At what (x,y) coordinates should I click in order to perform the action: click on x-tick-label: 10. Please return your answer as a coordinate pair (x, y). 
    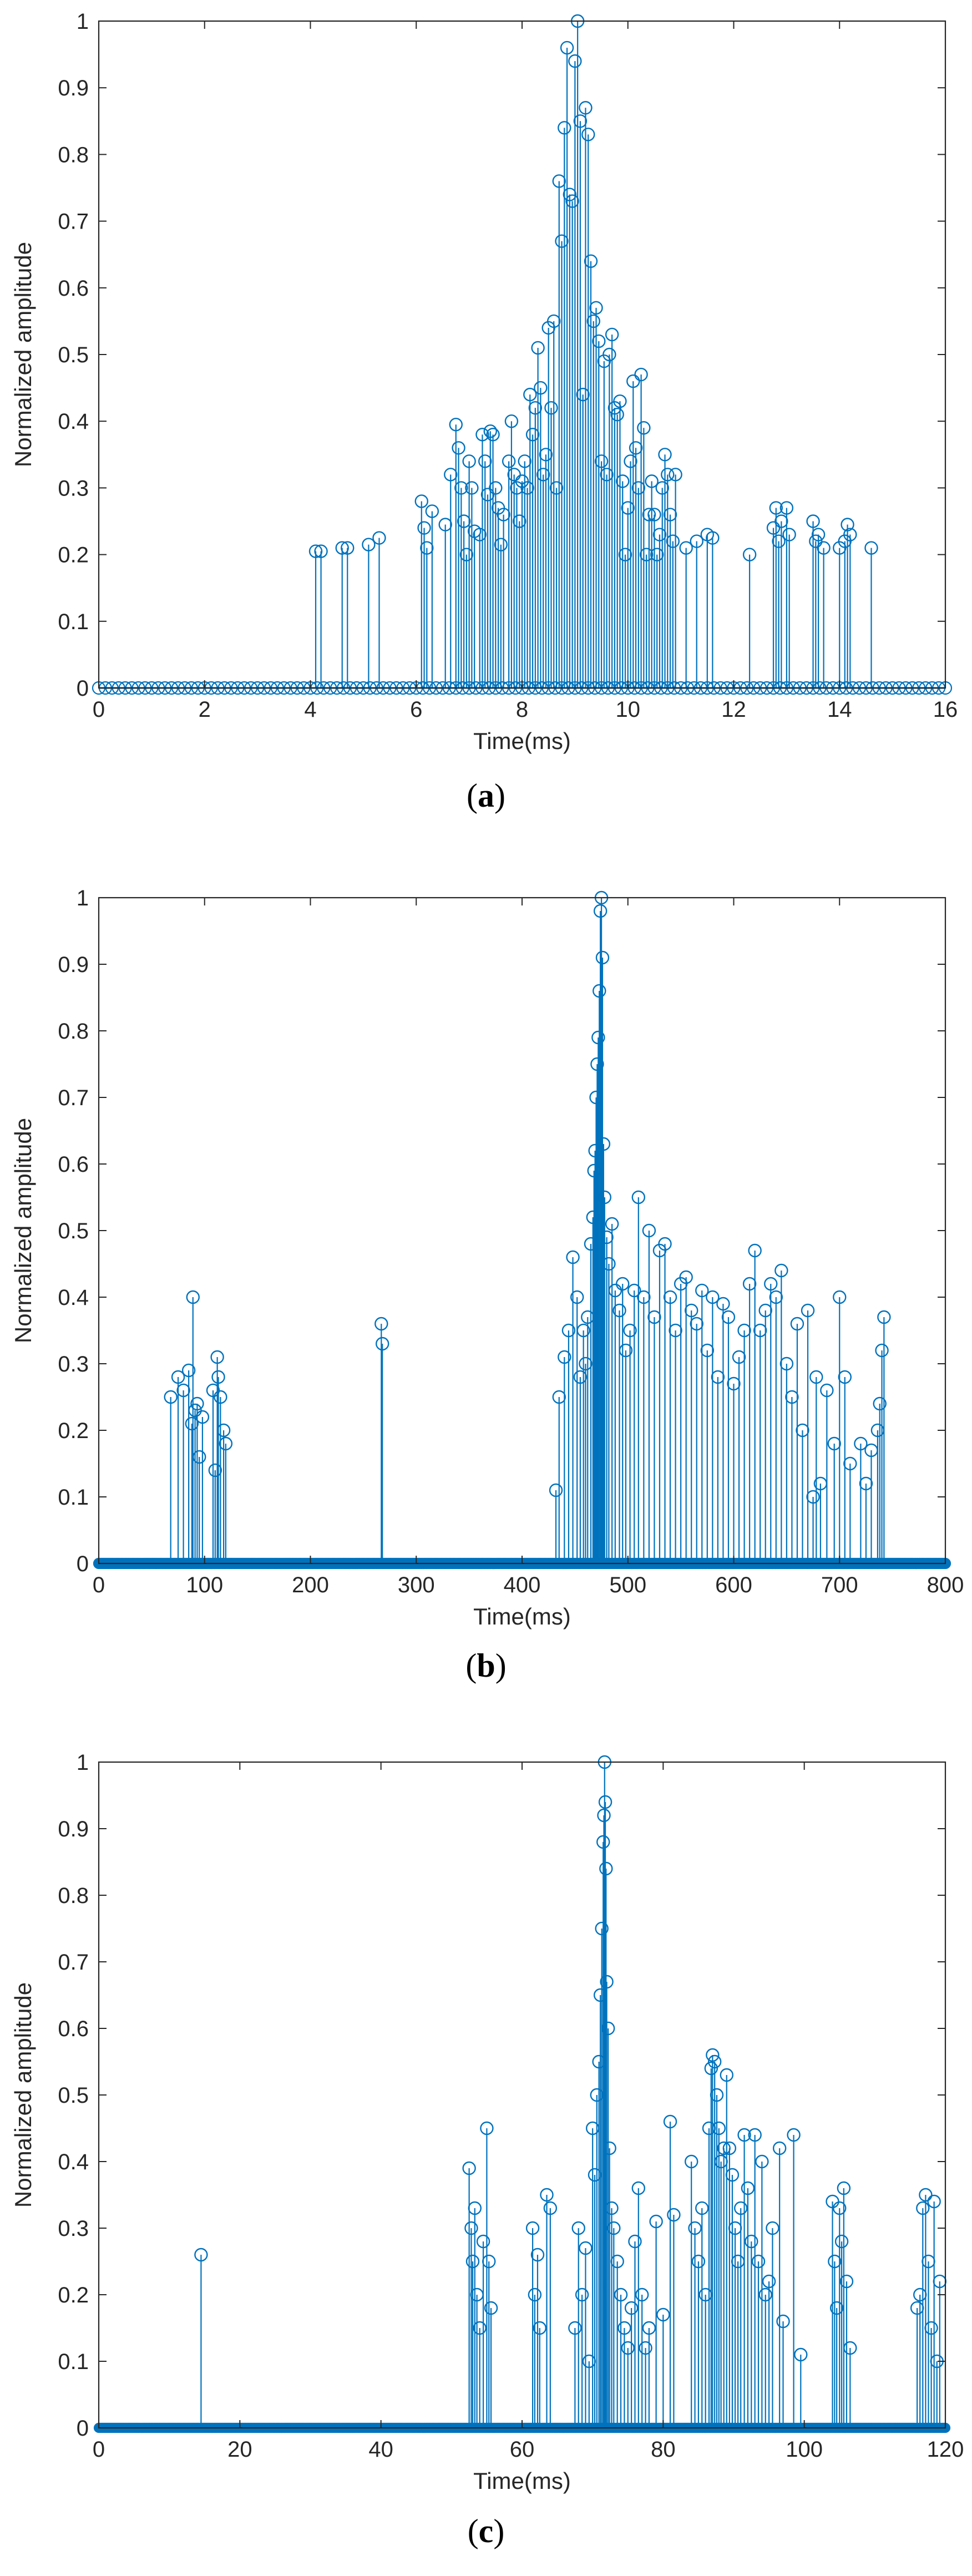
    Looking at the image, I should click on (629, 709).